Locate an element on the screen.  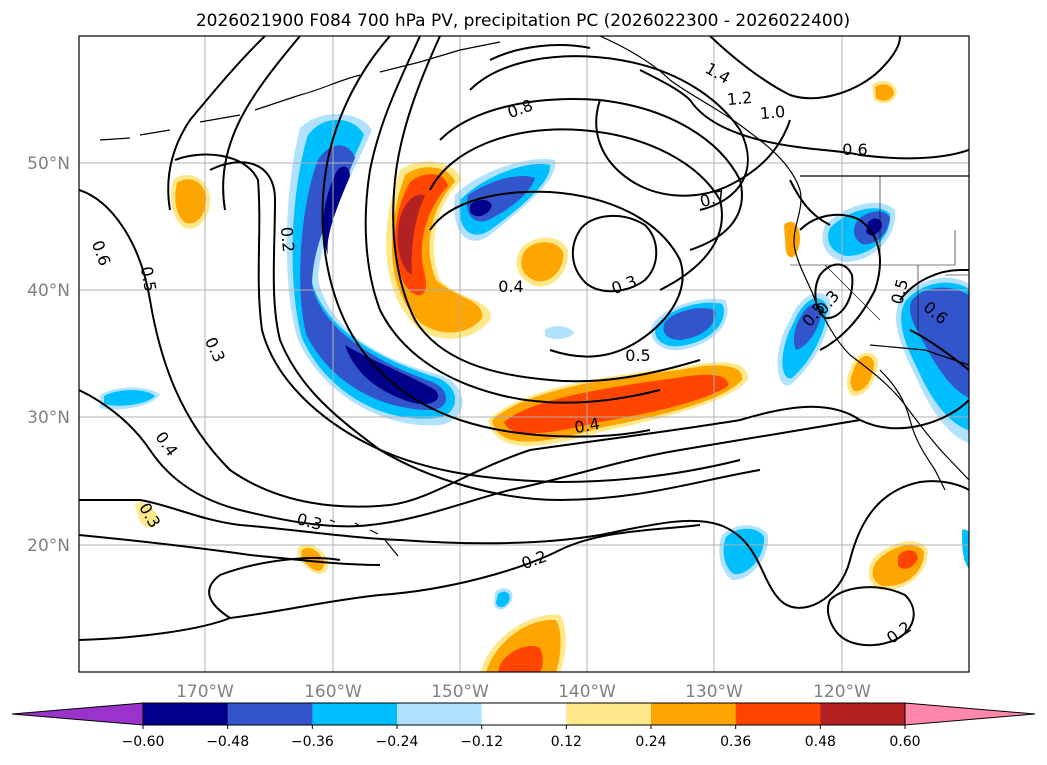
lat-tick-label: 20°N is located at coordinates (48, 546).